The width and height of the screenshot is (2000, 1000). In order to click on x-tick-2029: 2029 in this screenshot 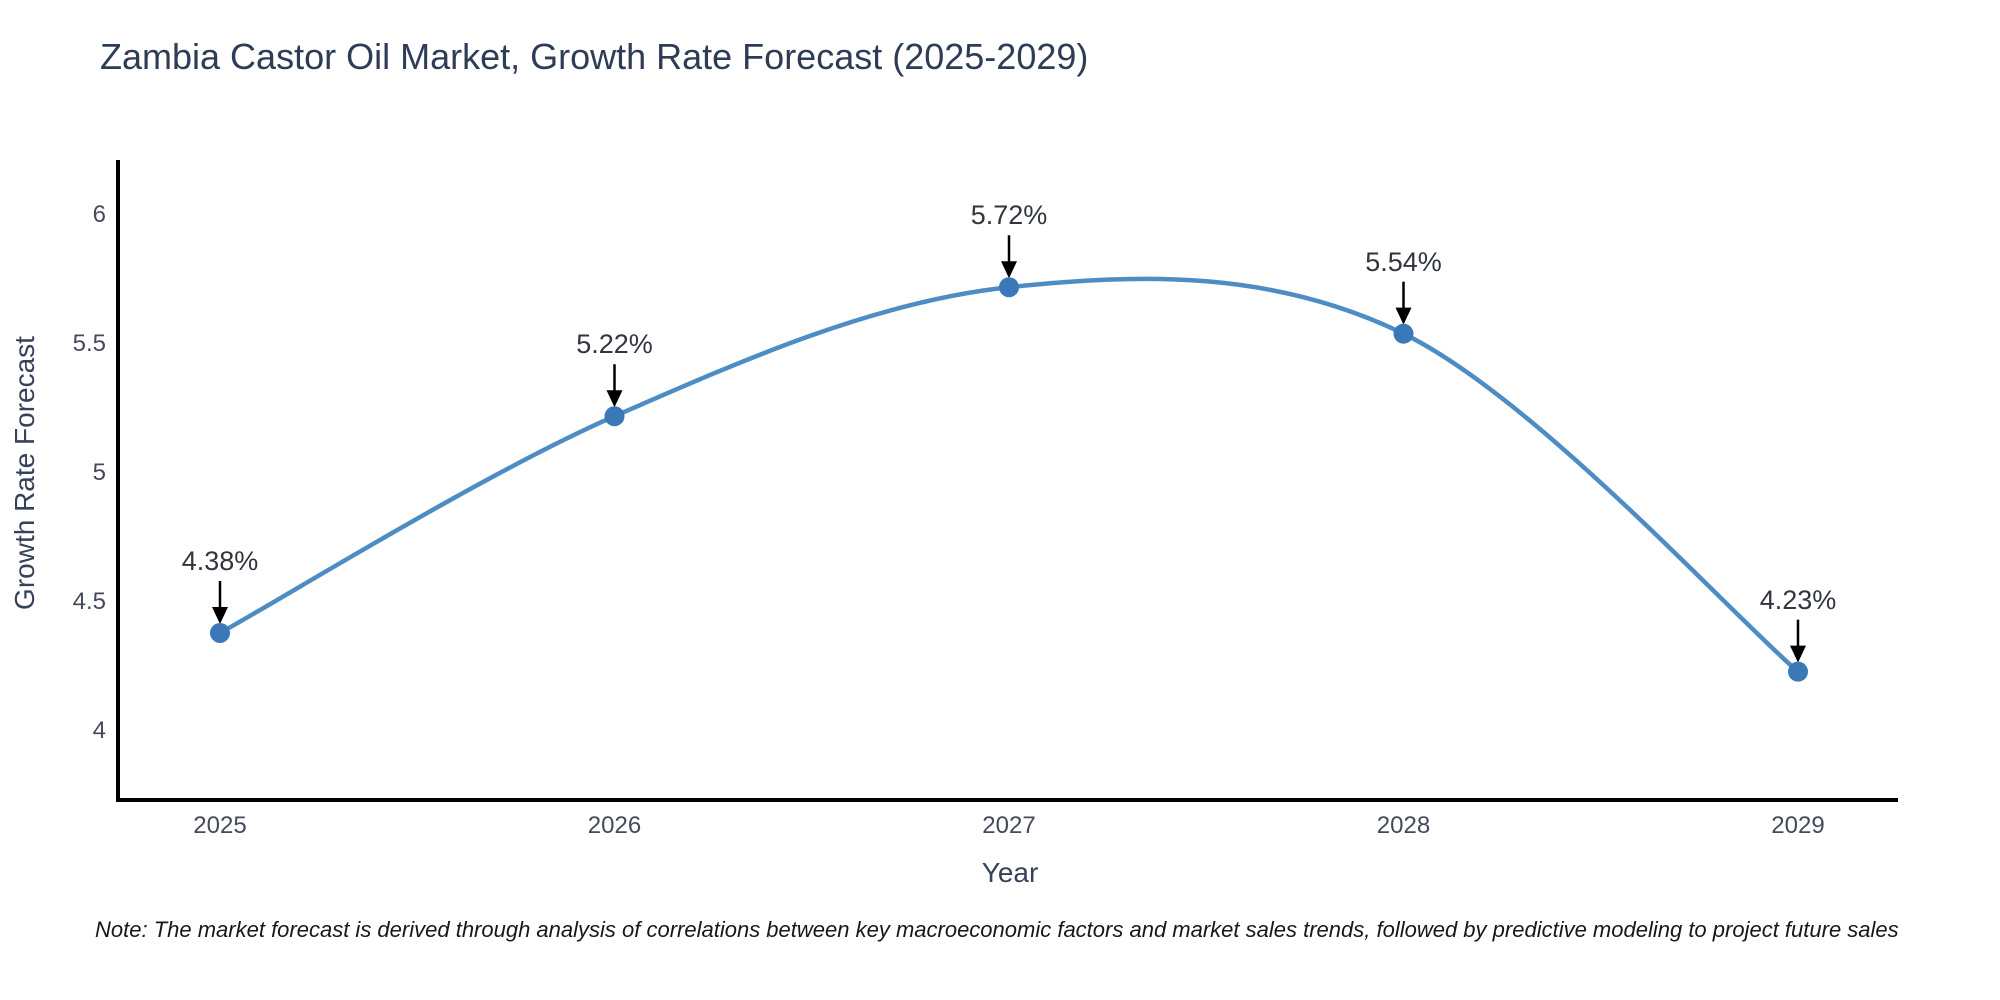, I will do `click(1798, 825)`.